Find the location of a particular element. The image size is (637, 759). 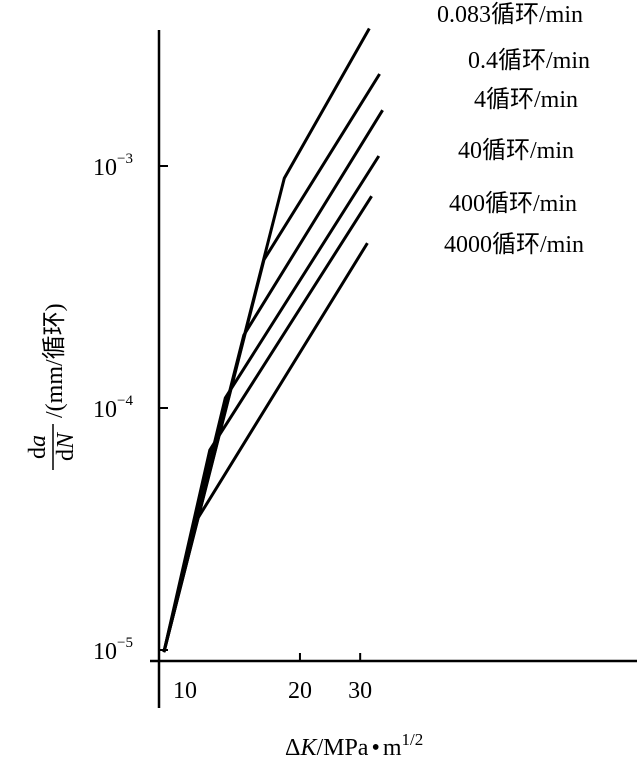

x-tick-label: 10 is located at coordinates (185, 691).